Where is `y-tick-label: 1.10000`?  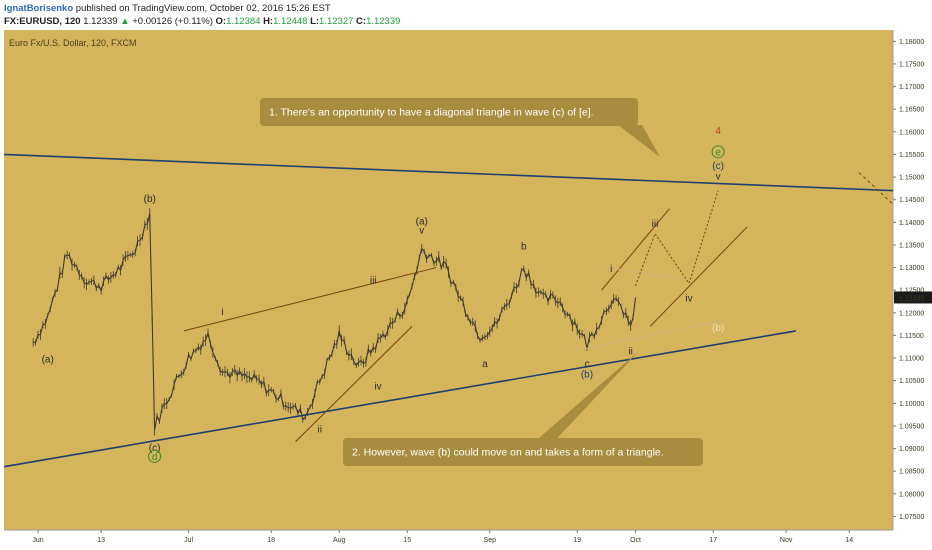
y-tick-label: 1.10000 is located at coordinates (911, 404).